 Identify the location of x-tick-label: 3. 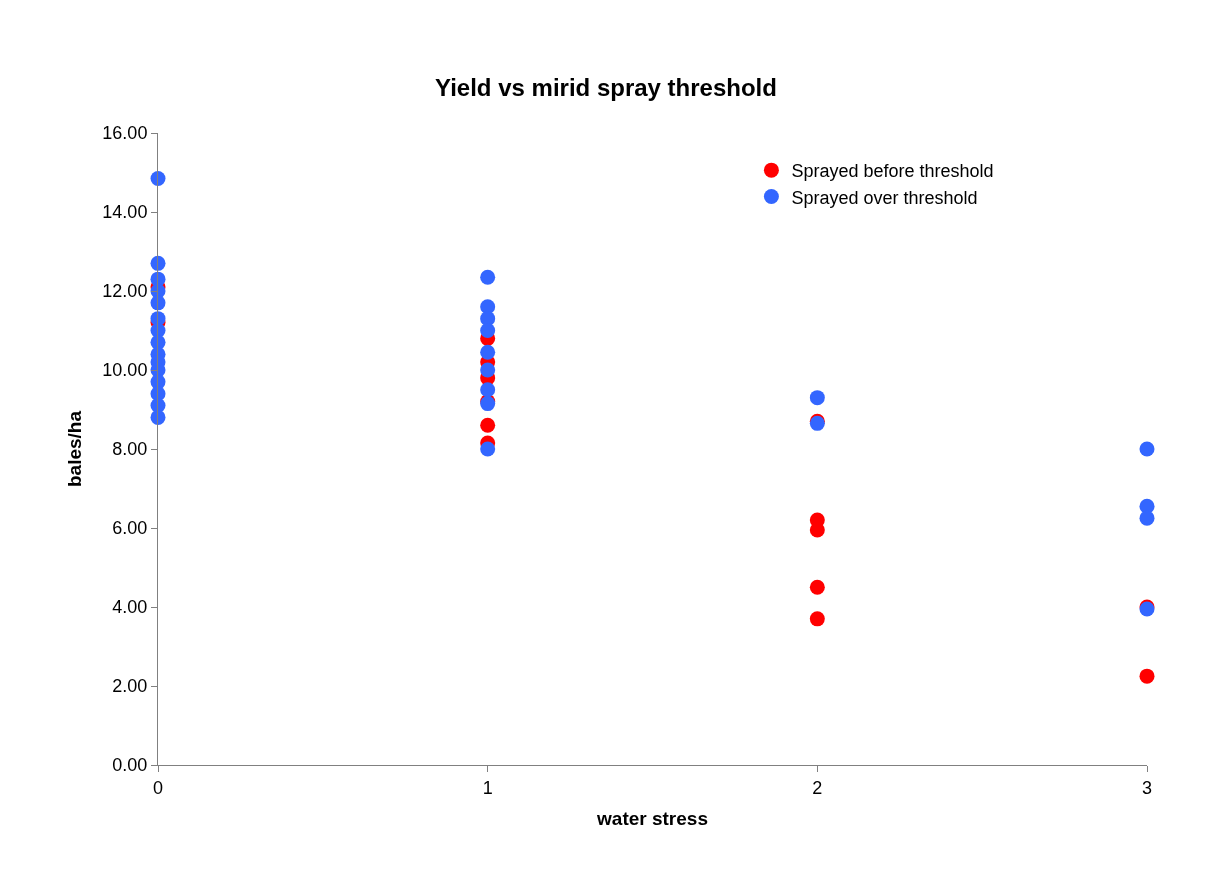
(1147, 787).